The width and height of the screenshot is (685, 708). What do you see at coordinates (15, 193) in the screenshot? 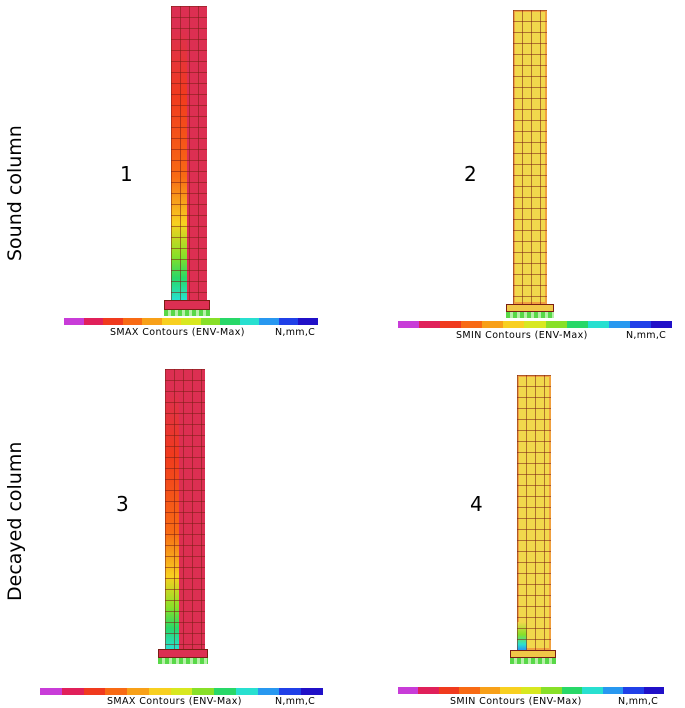
I see `sound-column-label: Sound column` at bounding box center [15, 193].